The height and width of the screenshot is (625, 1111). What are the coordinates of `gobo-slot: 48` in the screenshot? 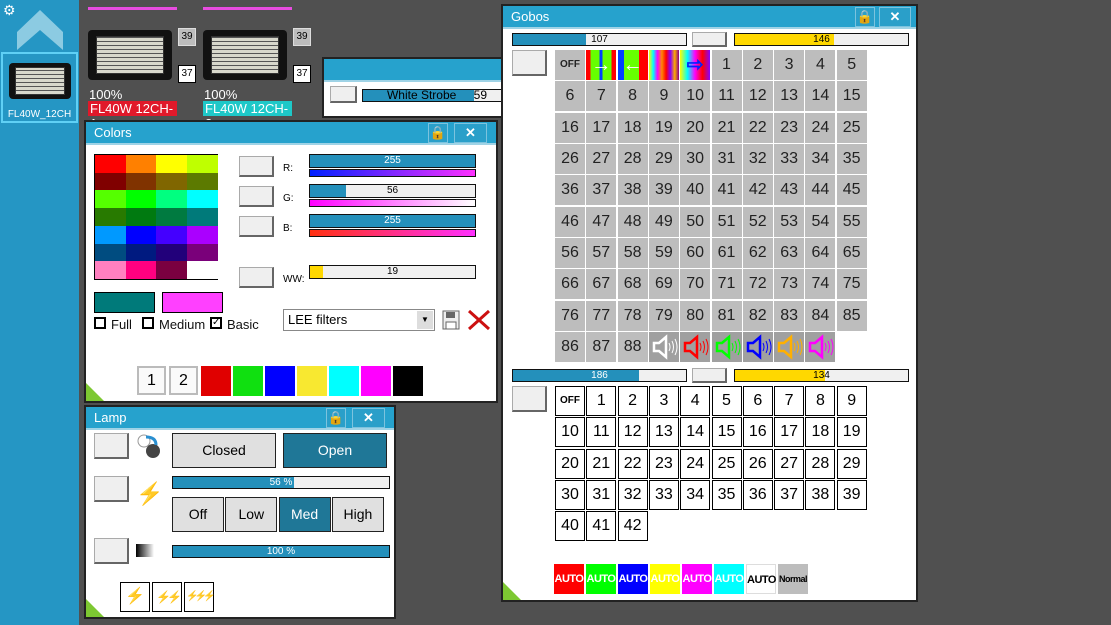 It's located at (632, 221).